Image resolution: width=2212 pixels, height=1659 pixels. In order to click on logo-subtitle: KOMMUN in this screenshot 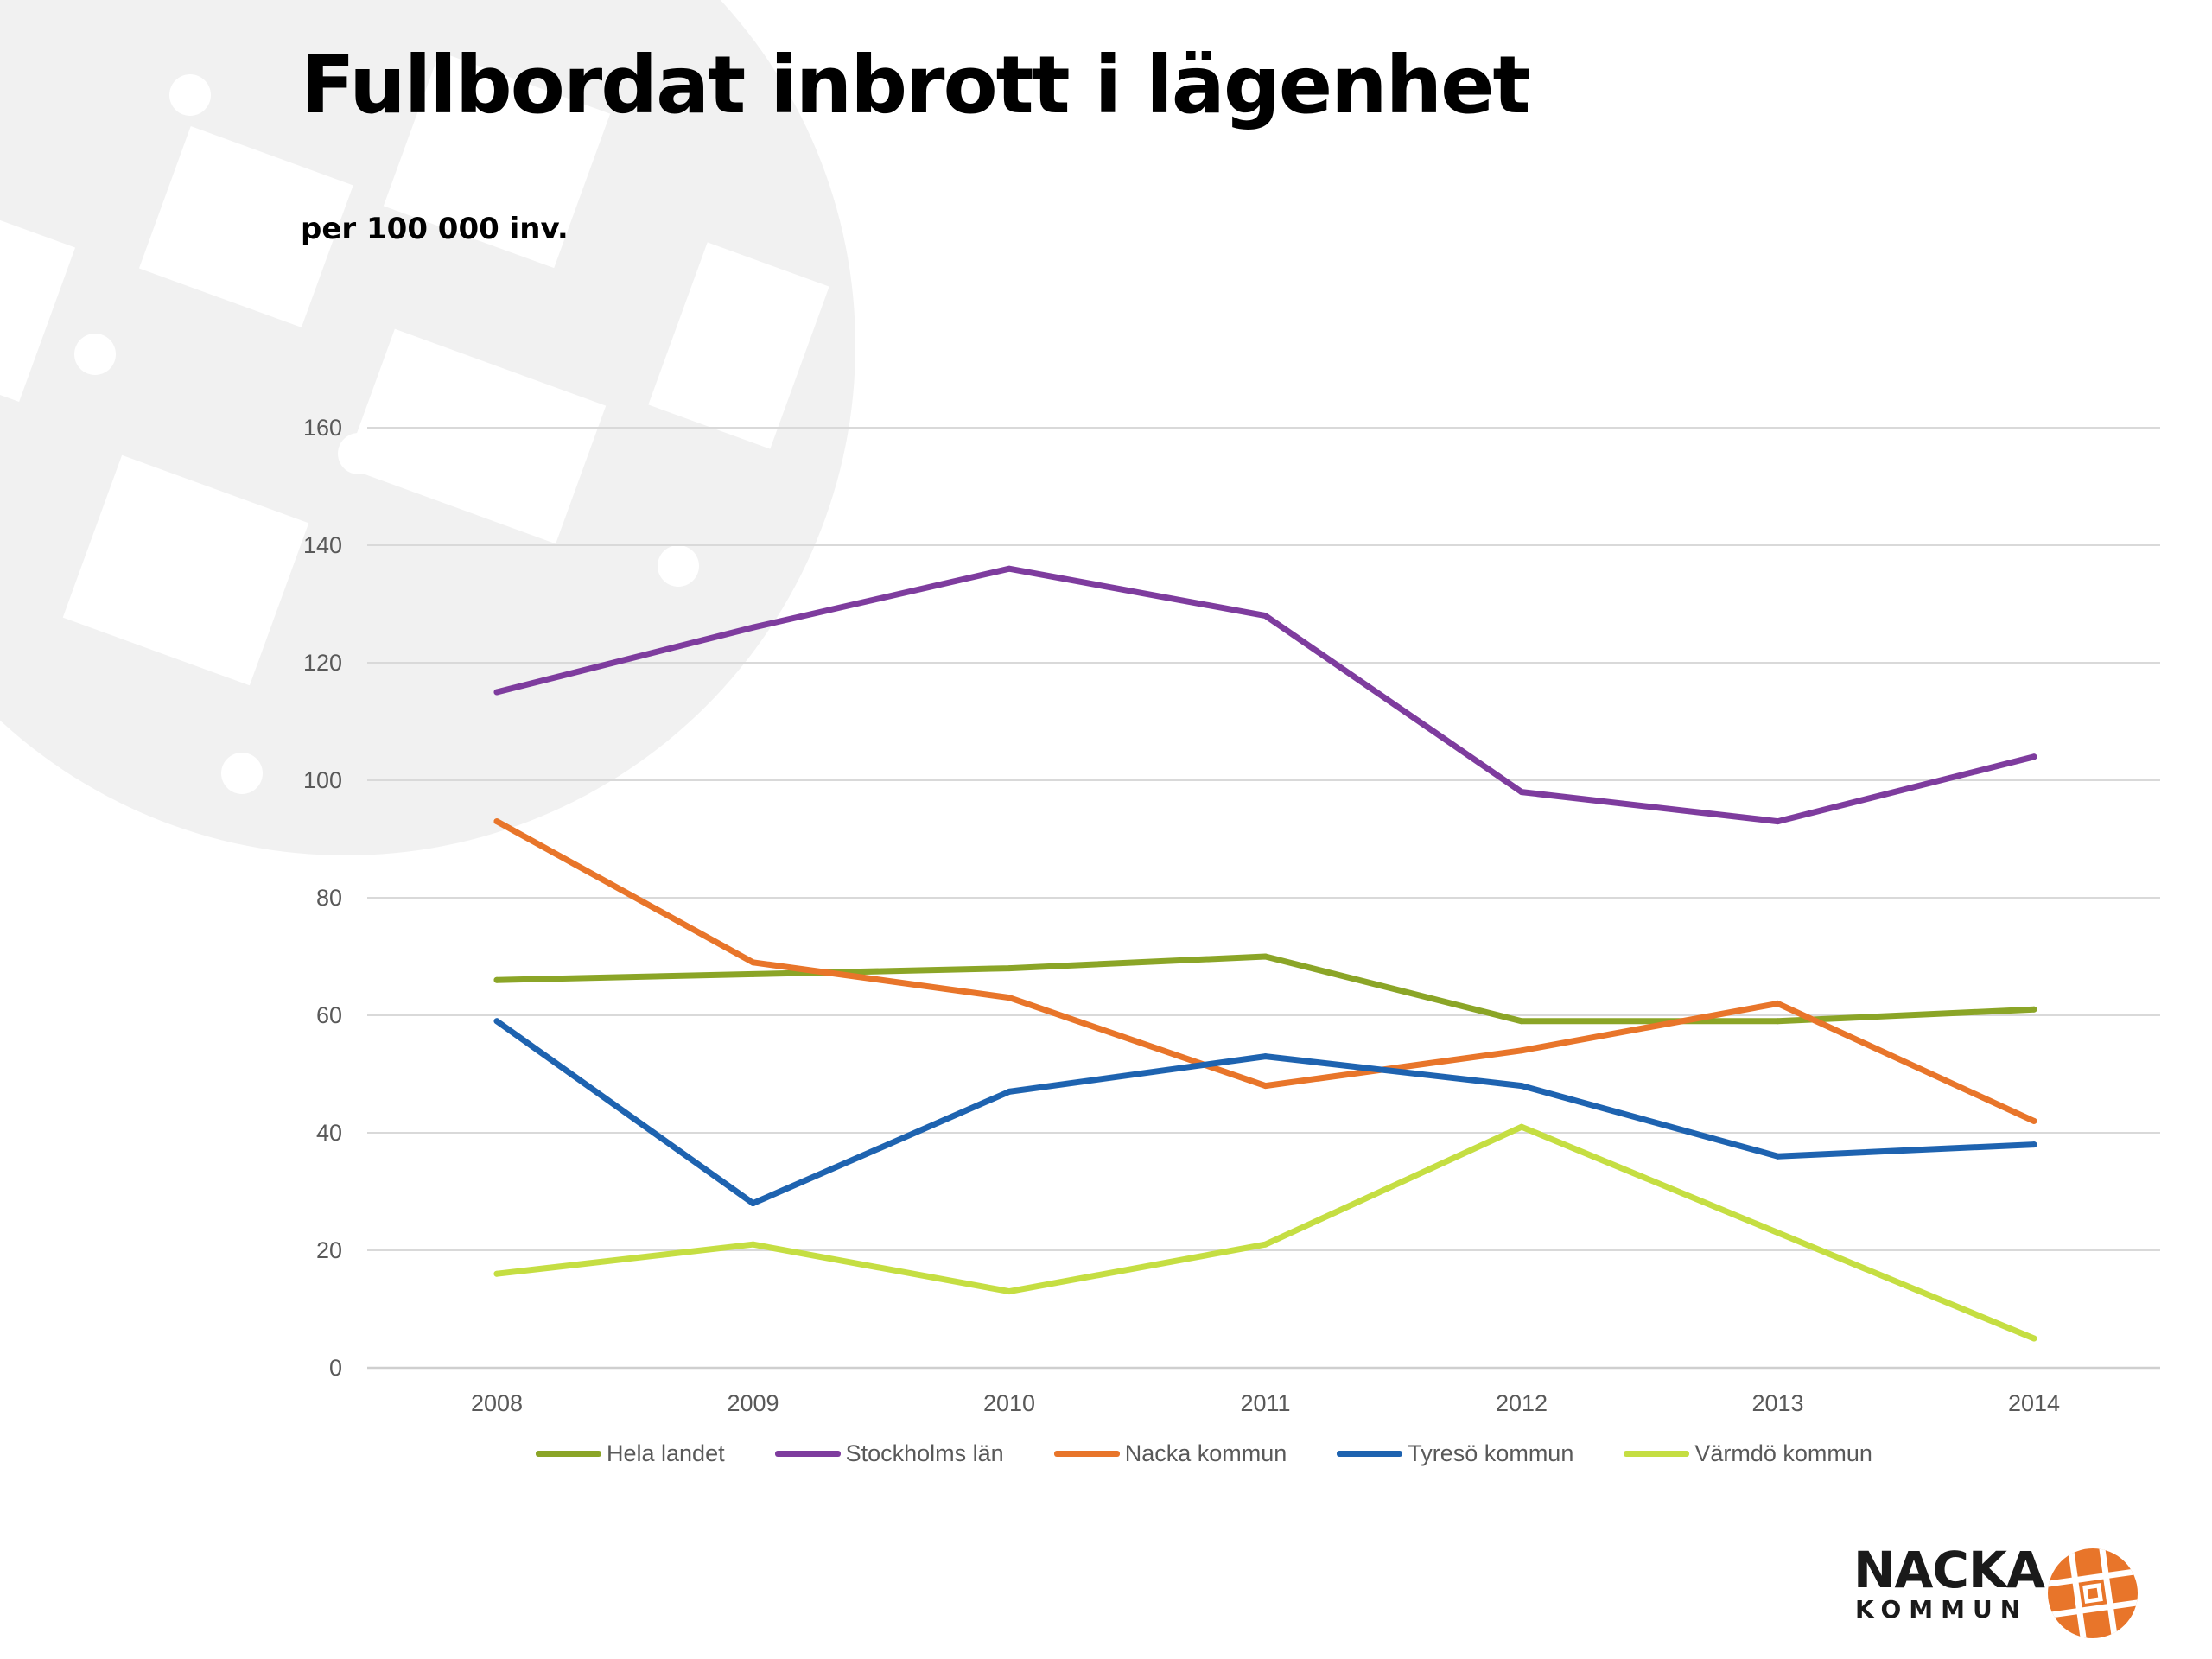, I will do `click(1942, 1609)`.